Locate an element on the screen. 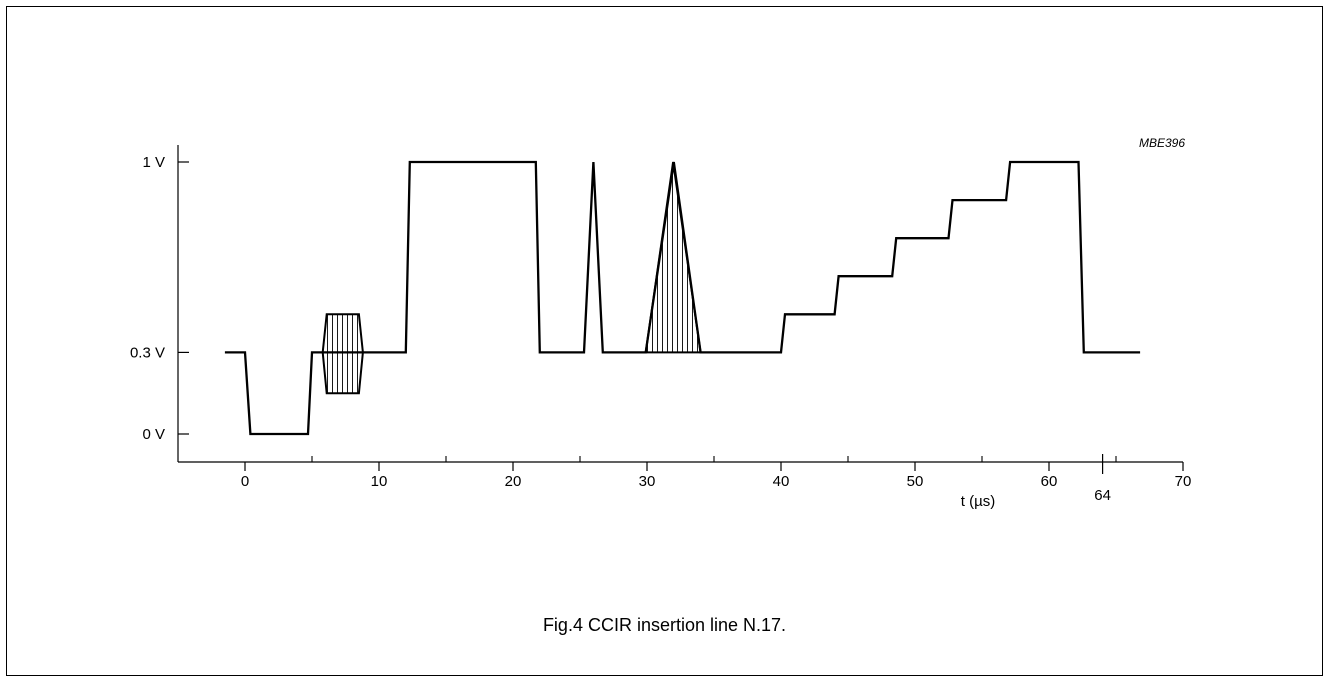 This screenshot has width=1329, height=682. hatched-regions is located at coordinates (511, 278).